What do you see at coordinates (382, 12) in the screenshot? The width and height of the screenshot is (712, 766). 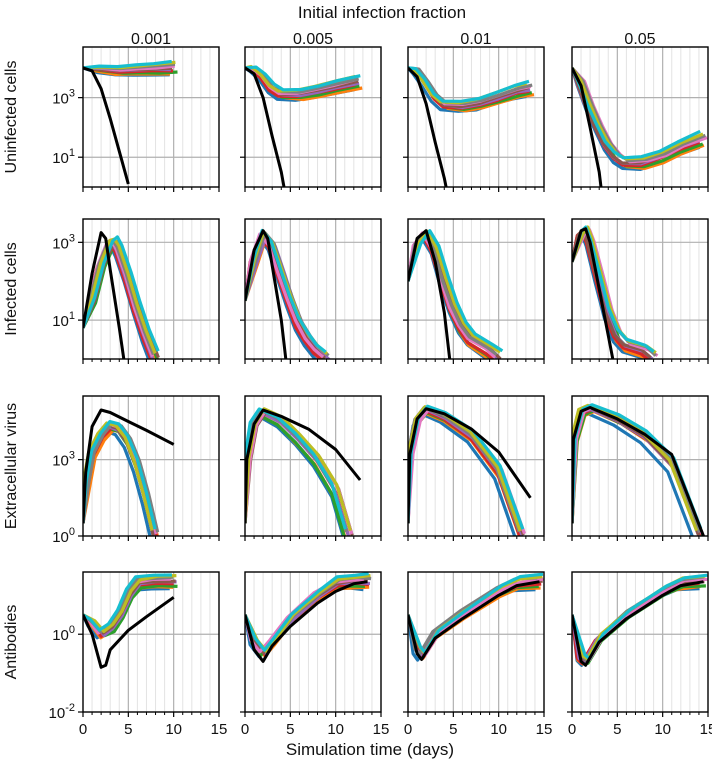 I see `figure-title: Initial infection fraction` at bounding box center [382, 12].